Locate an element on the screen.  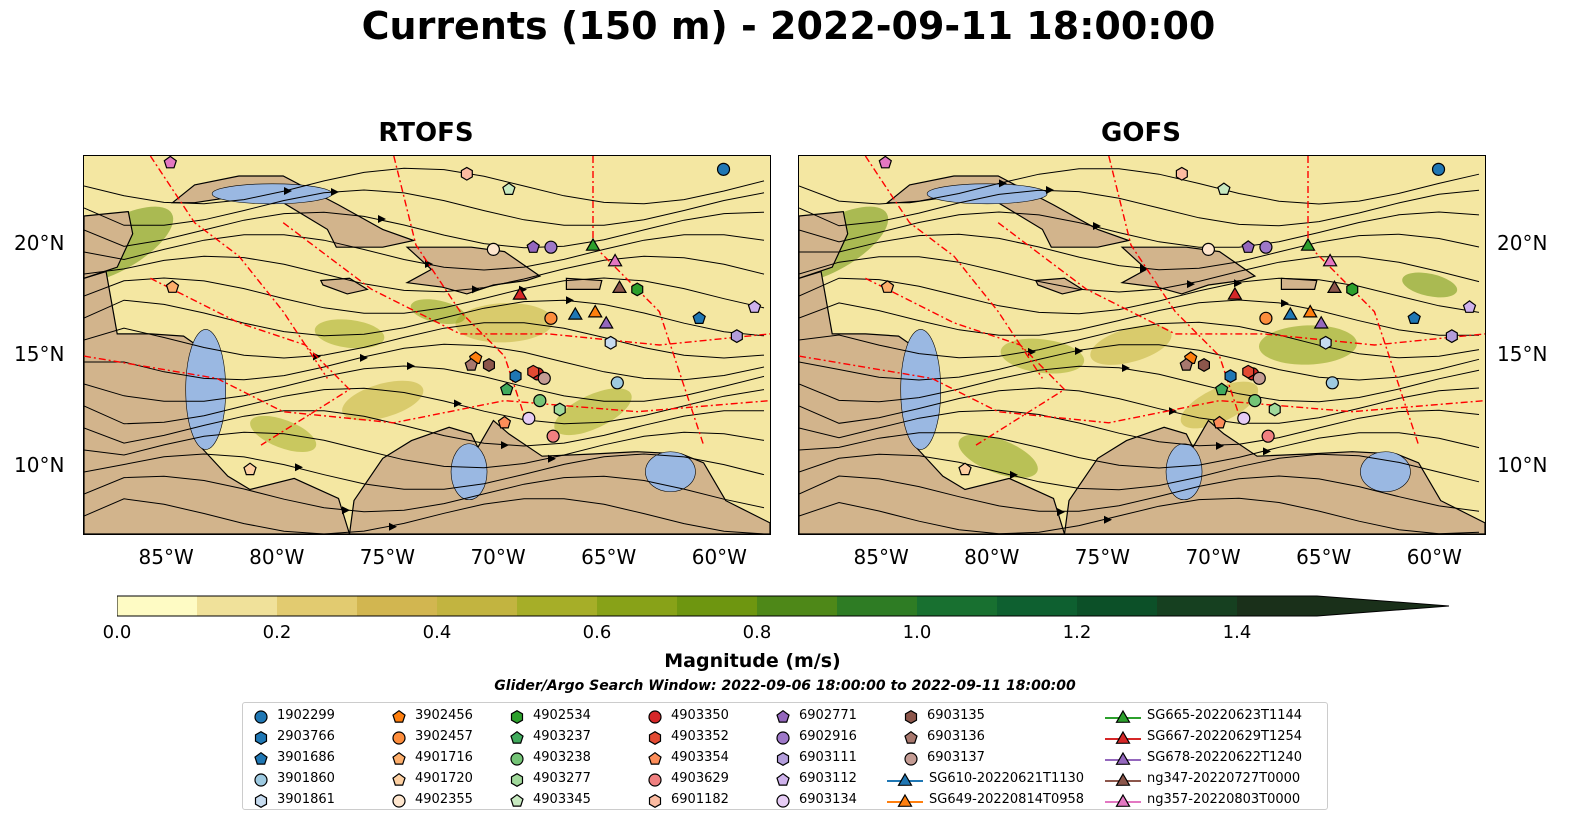
legend-label: 6902916 is located at coordinates (828, 736).